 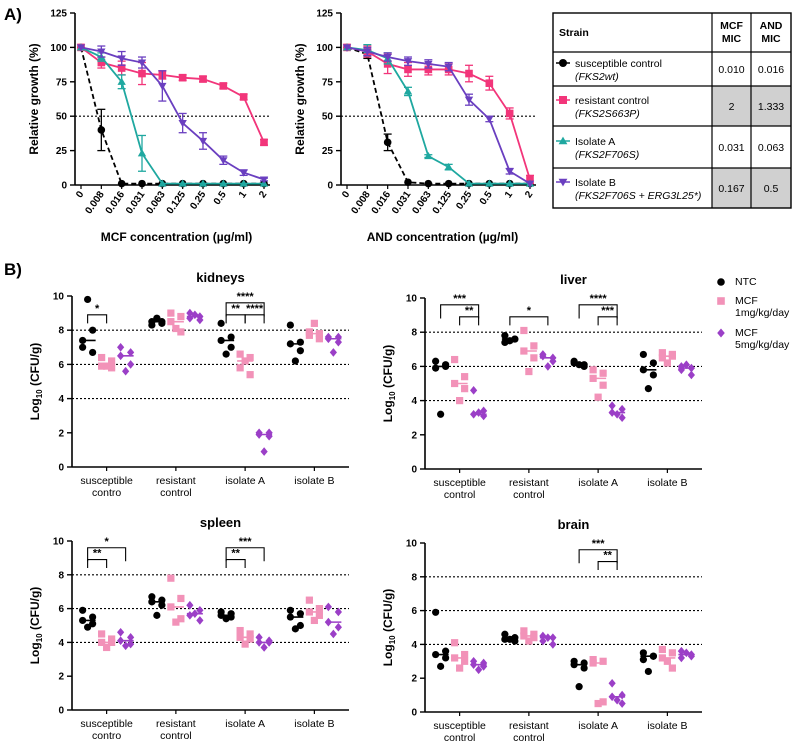 What do you see at coordinates (176, 481) in the screenshot?
I see `group-label: resistant` at bounding box center [176, 481].